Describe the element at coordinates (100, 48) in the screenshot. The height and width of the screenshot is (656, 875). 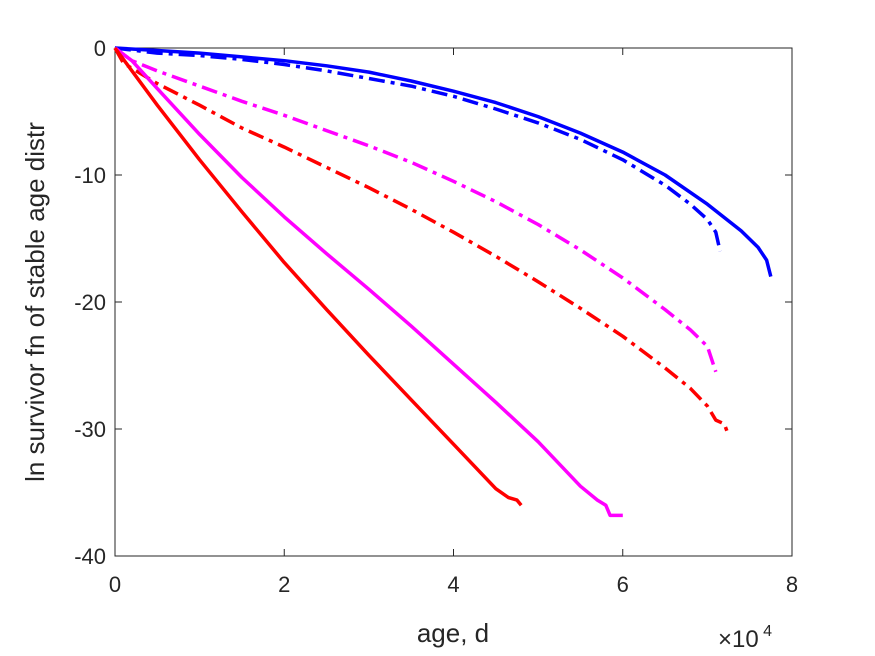
I see `y-tick-label: 0` at that location.